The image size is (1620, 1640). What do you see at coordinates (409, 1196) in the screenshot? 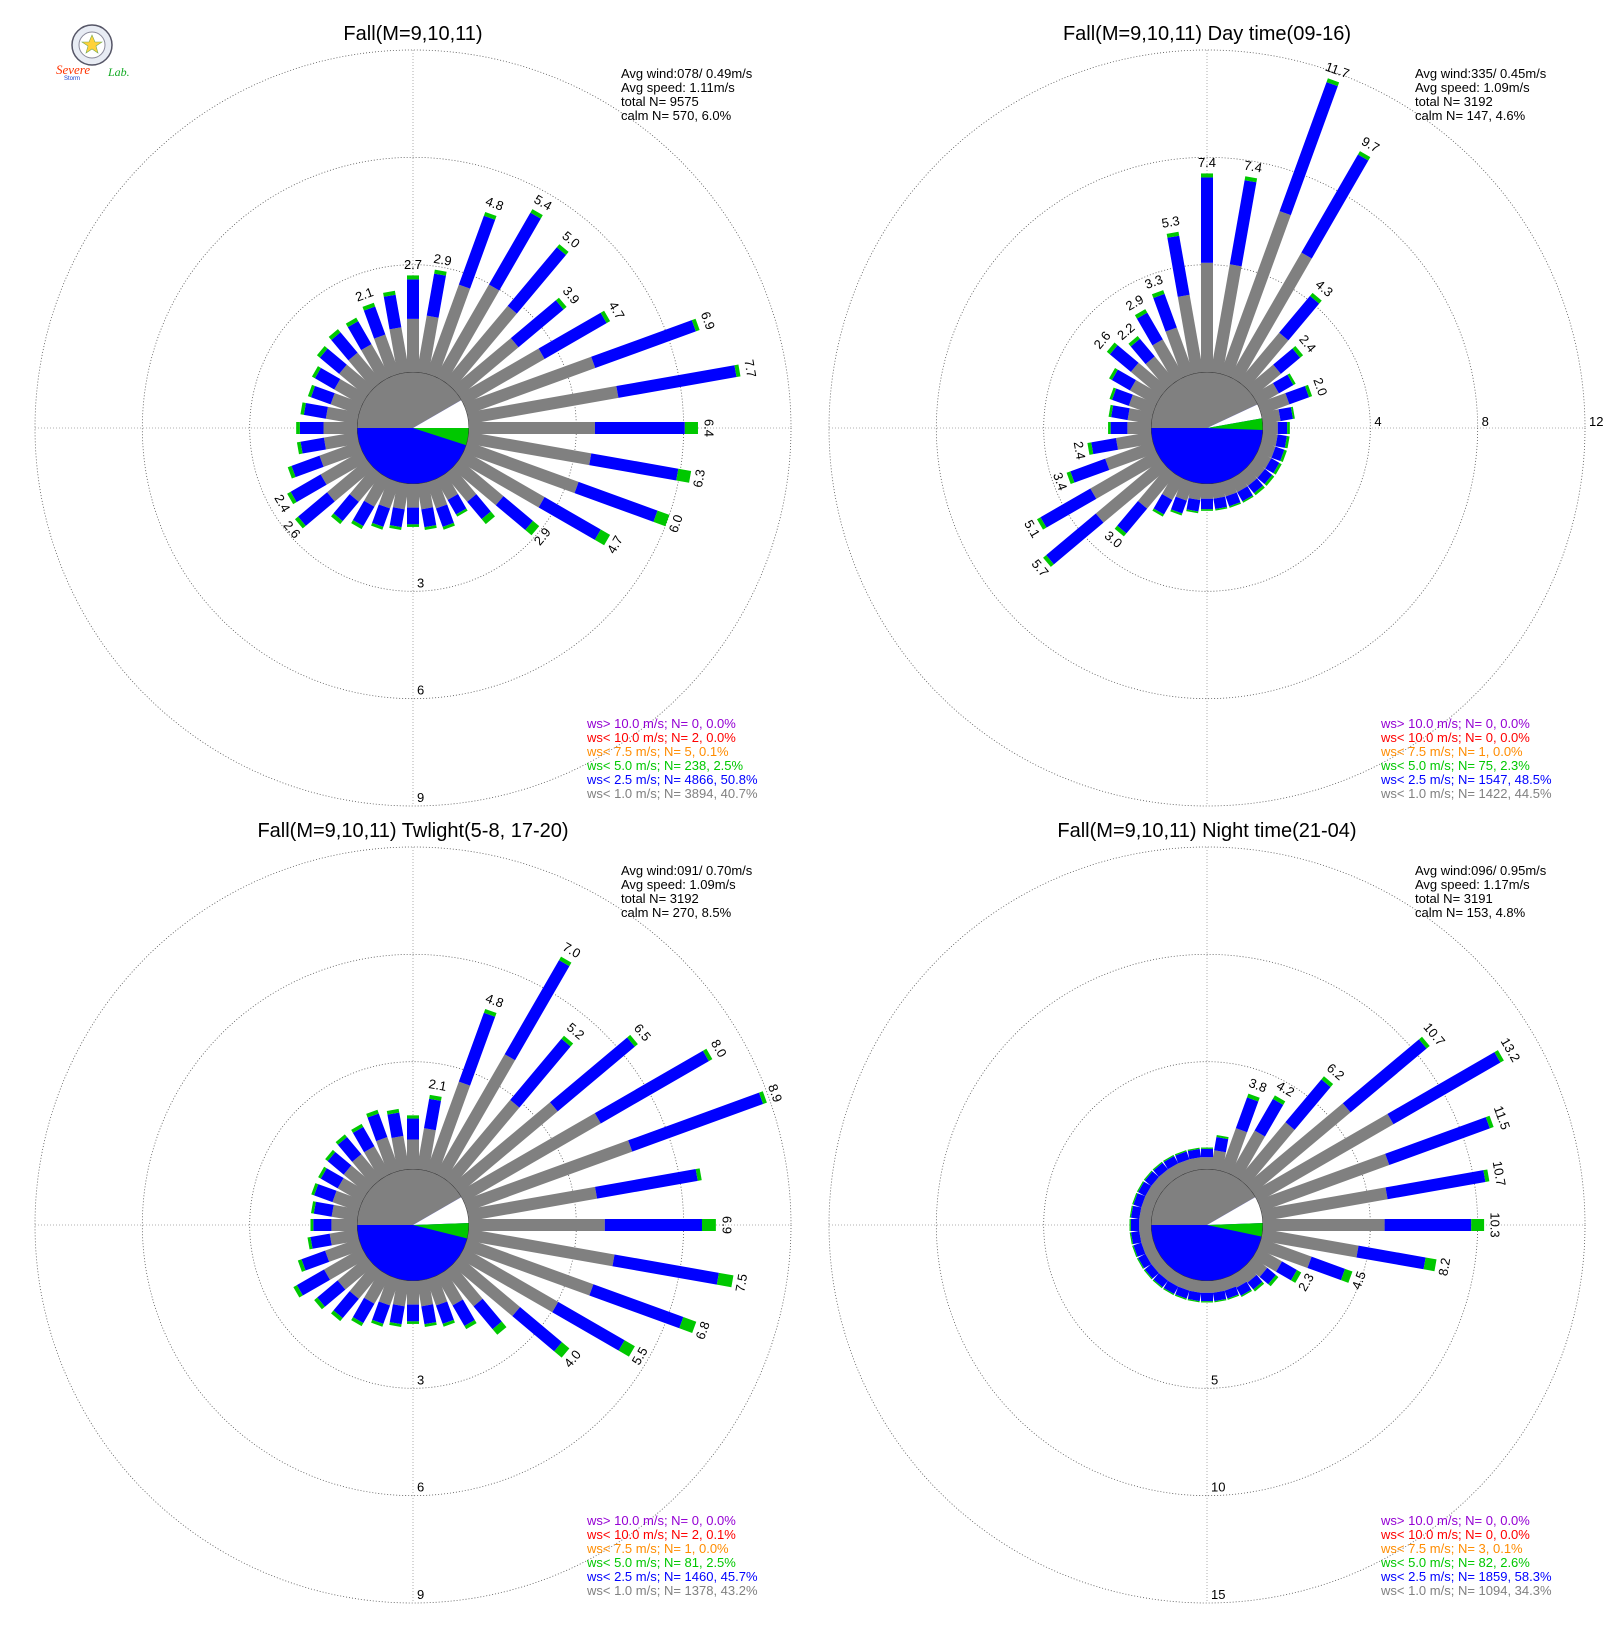
I see `calm-gray-slice` at bounding box center [409, 1196].